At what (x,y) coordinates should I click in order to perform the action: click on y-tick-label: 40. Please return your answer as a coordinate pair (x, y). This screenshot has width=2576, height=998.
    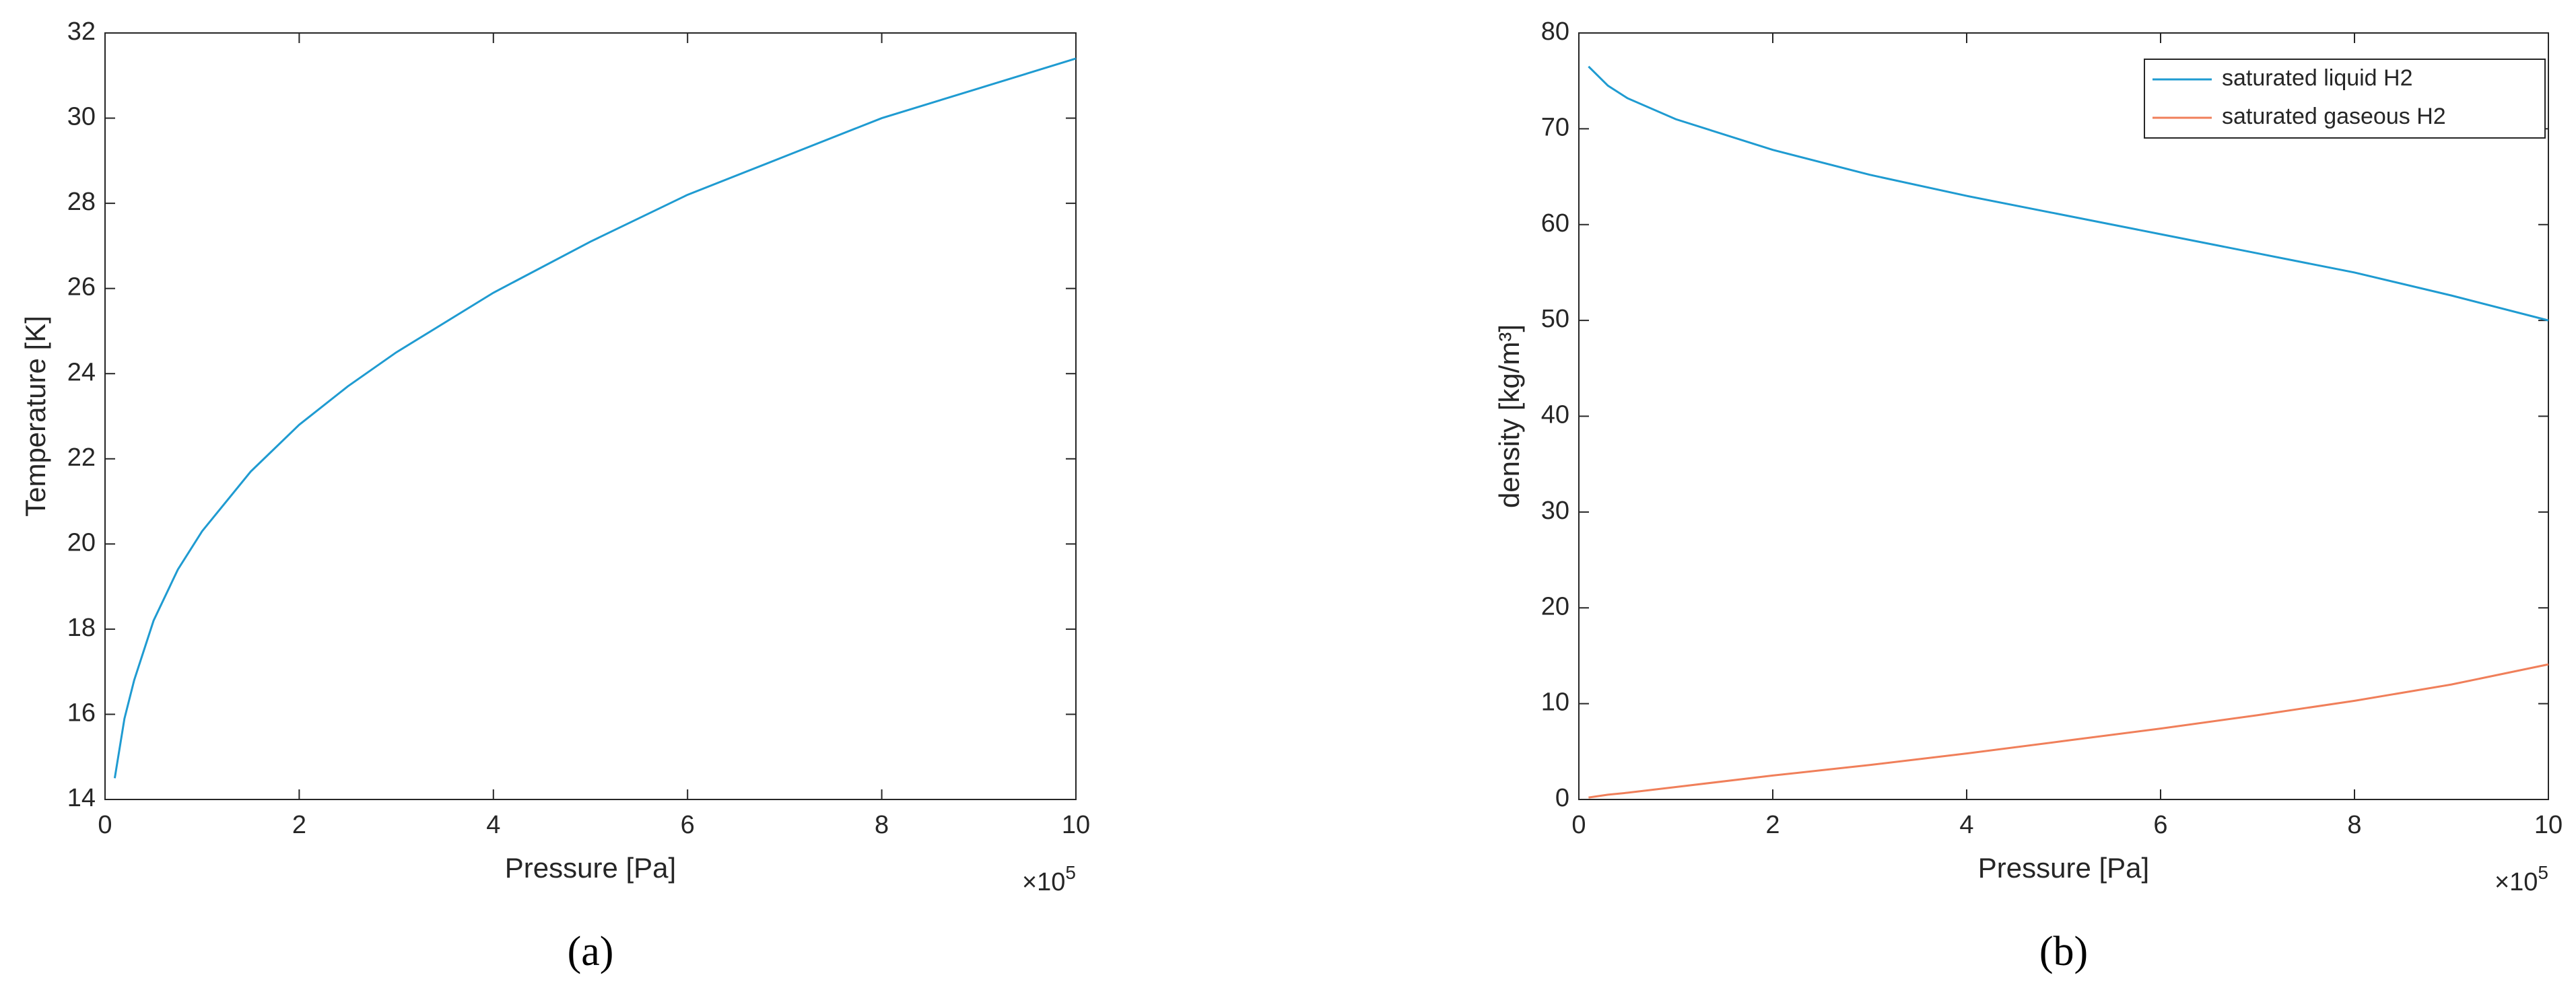
    Looking at the image, I should click on (1555, 415).